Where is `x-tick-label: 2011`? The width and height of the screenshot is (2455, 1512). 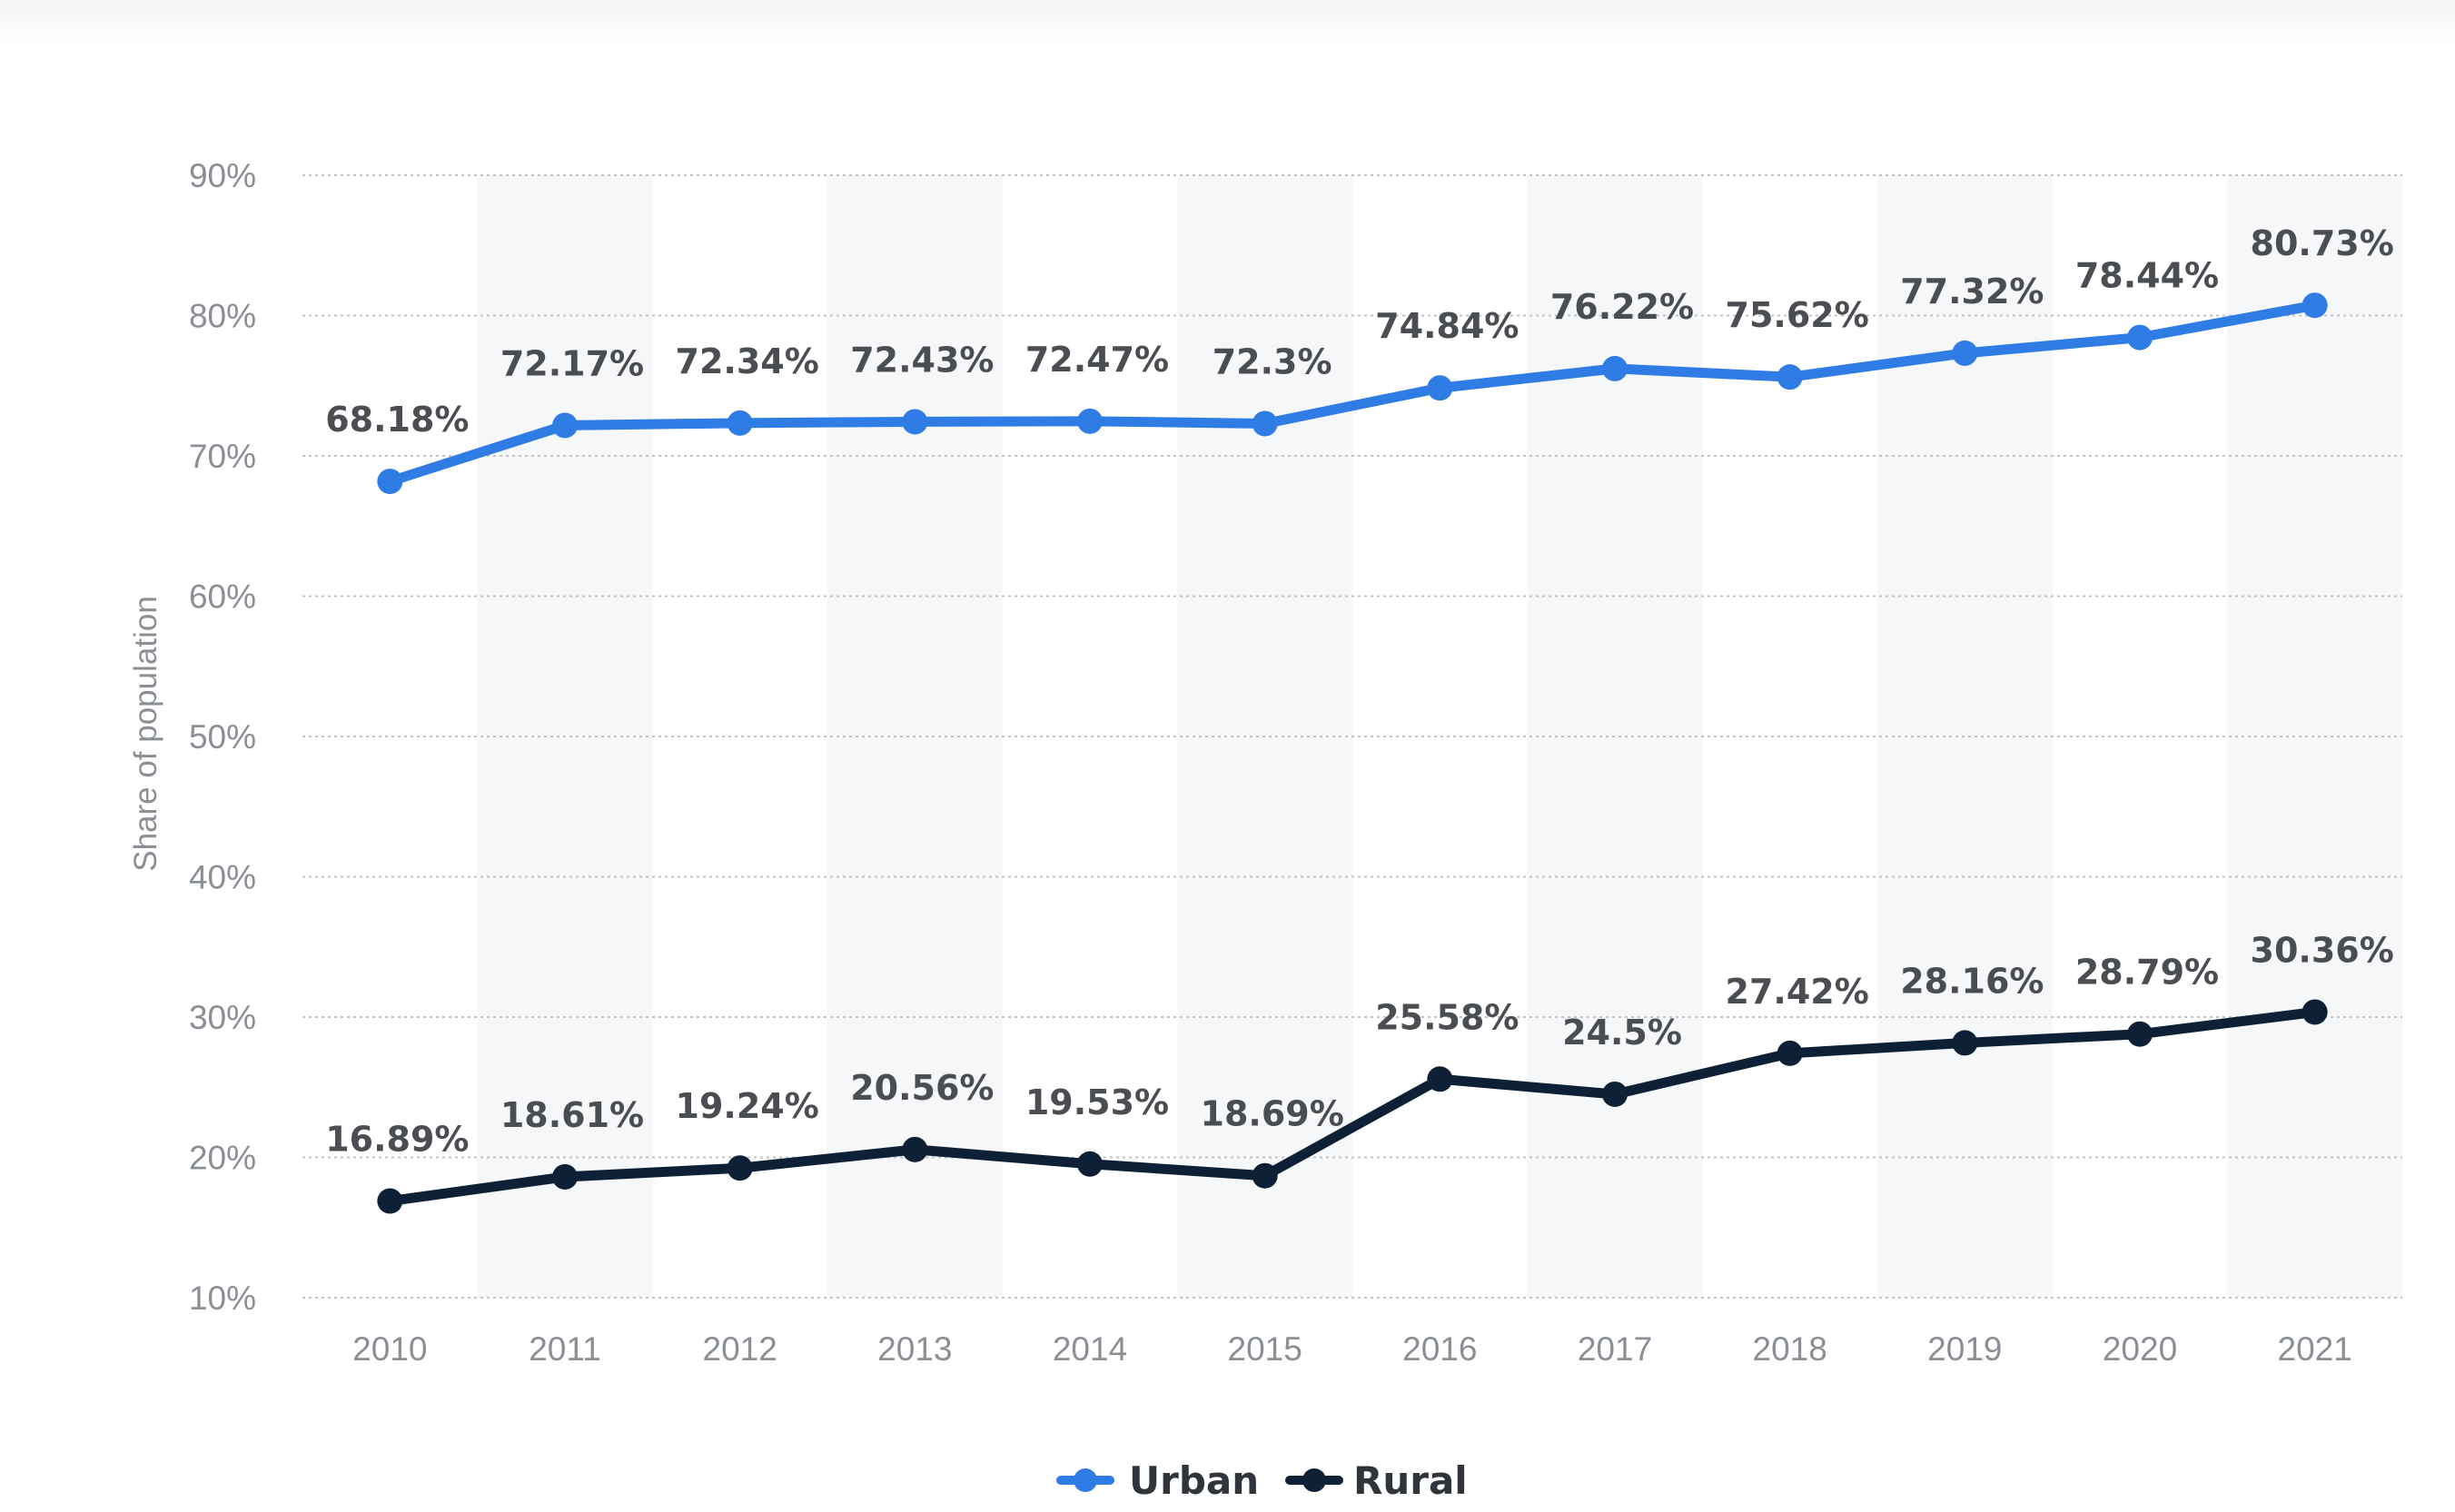 x-tick-label: 2011 is located at coordinates (565, 1349).